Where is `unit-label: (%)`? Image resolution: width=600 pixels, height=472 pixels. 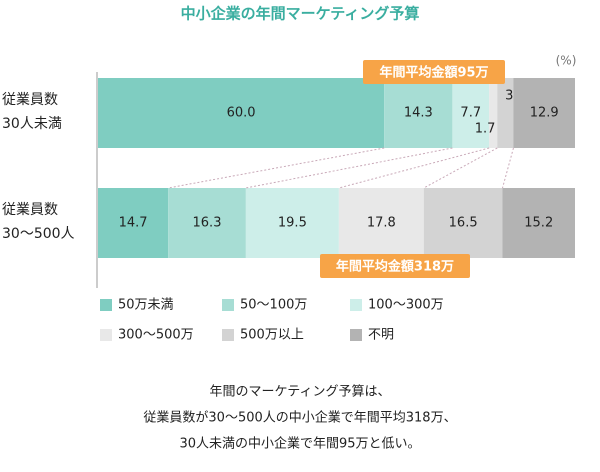 unit-label: (%) is located at coordinates (566, 61).